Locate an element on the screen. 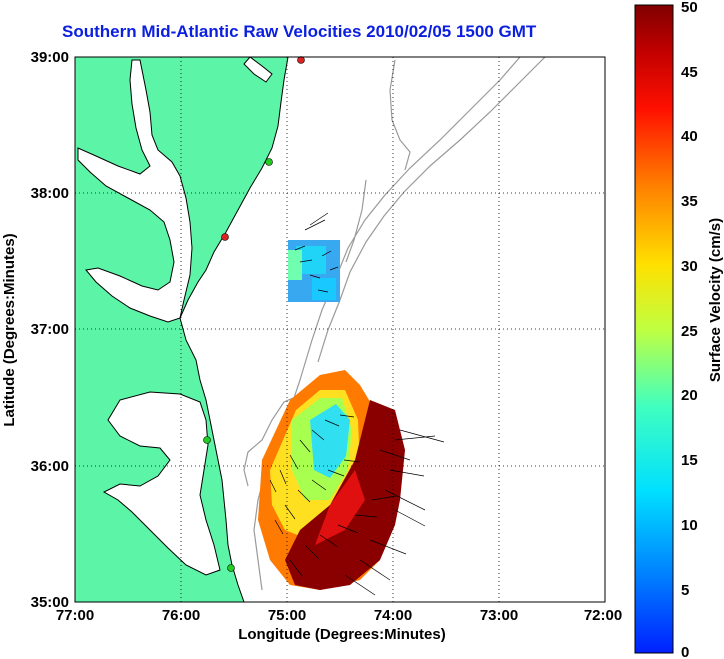  x-tick-label: 72:00 is located at coordinates (603, 615).